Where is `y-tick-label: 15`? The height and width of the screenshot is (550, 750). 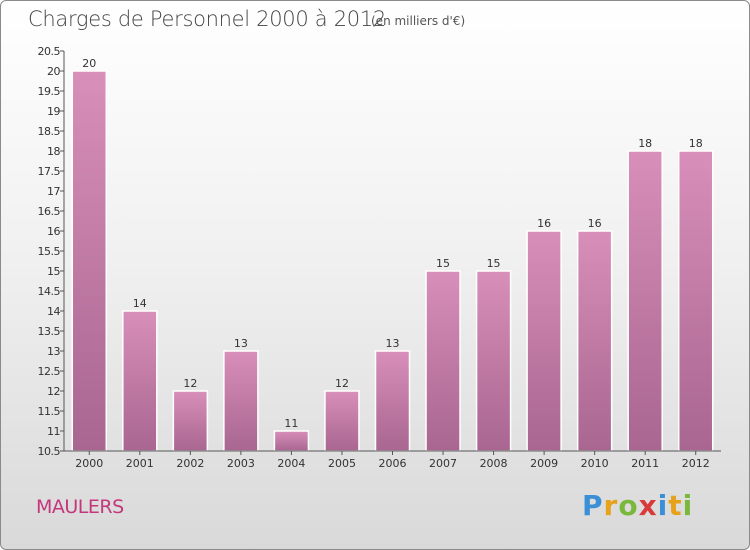
y-tick-label: 15 is located at coordinates (53, 271).